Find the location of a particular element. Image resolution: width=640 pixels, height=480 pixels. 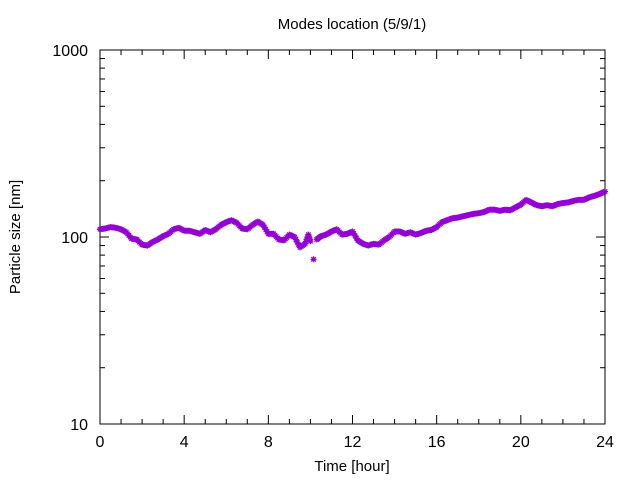

y-tick-label: 1000 is located at coordinates (70, 51).